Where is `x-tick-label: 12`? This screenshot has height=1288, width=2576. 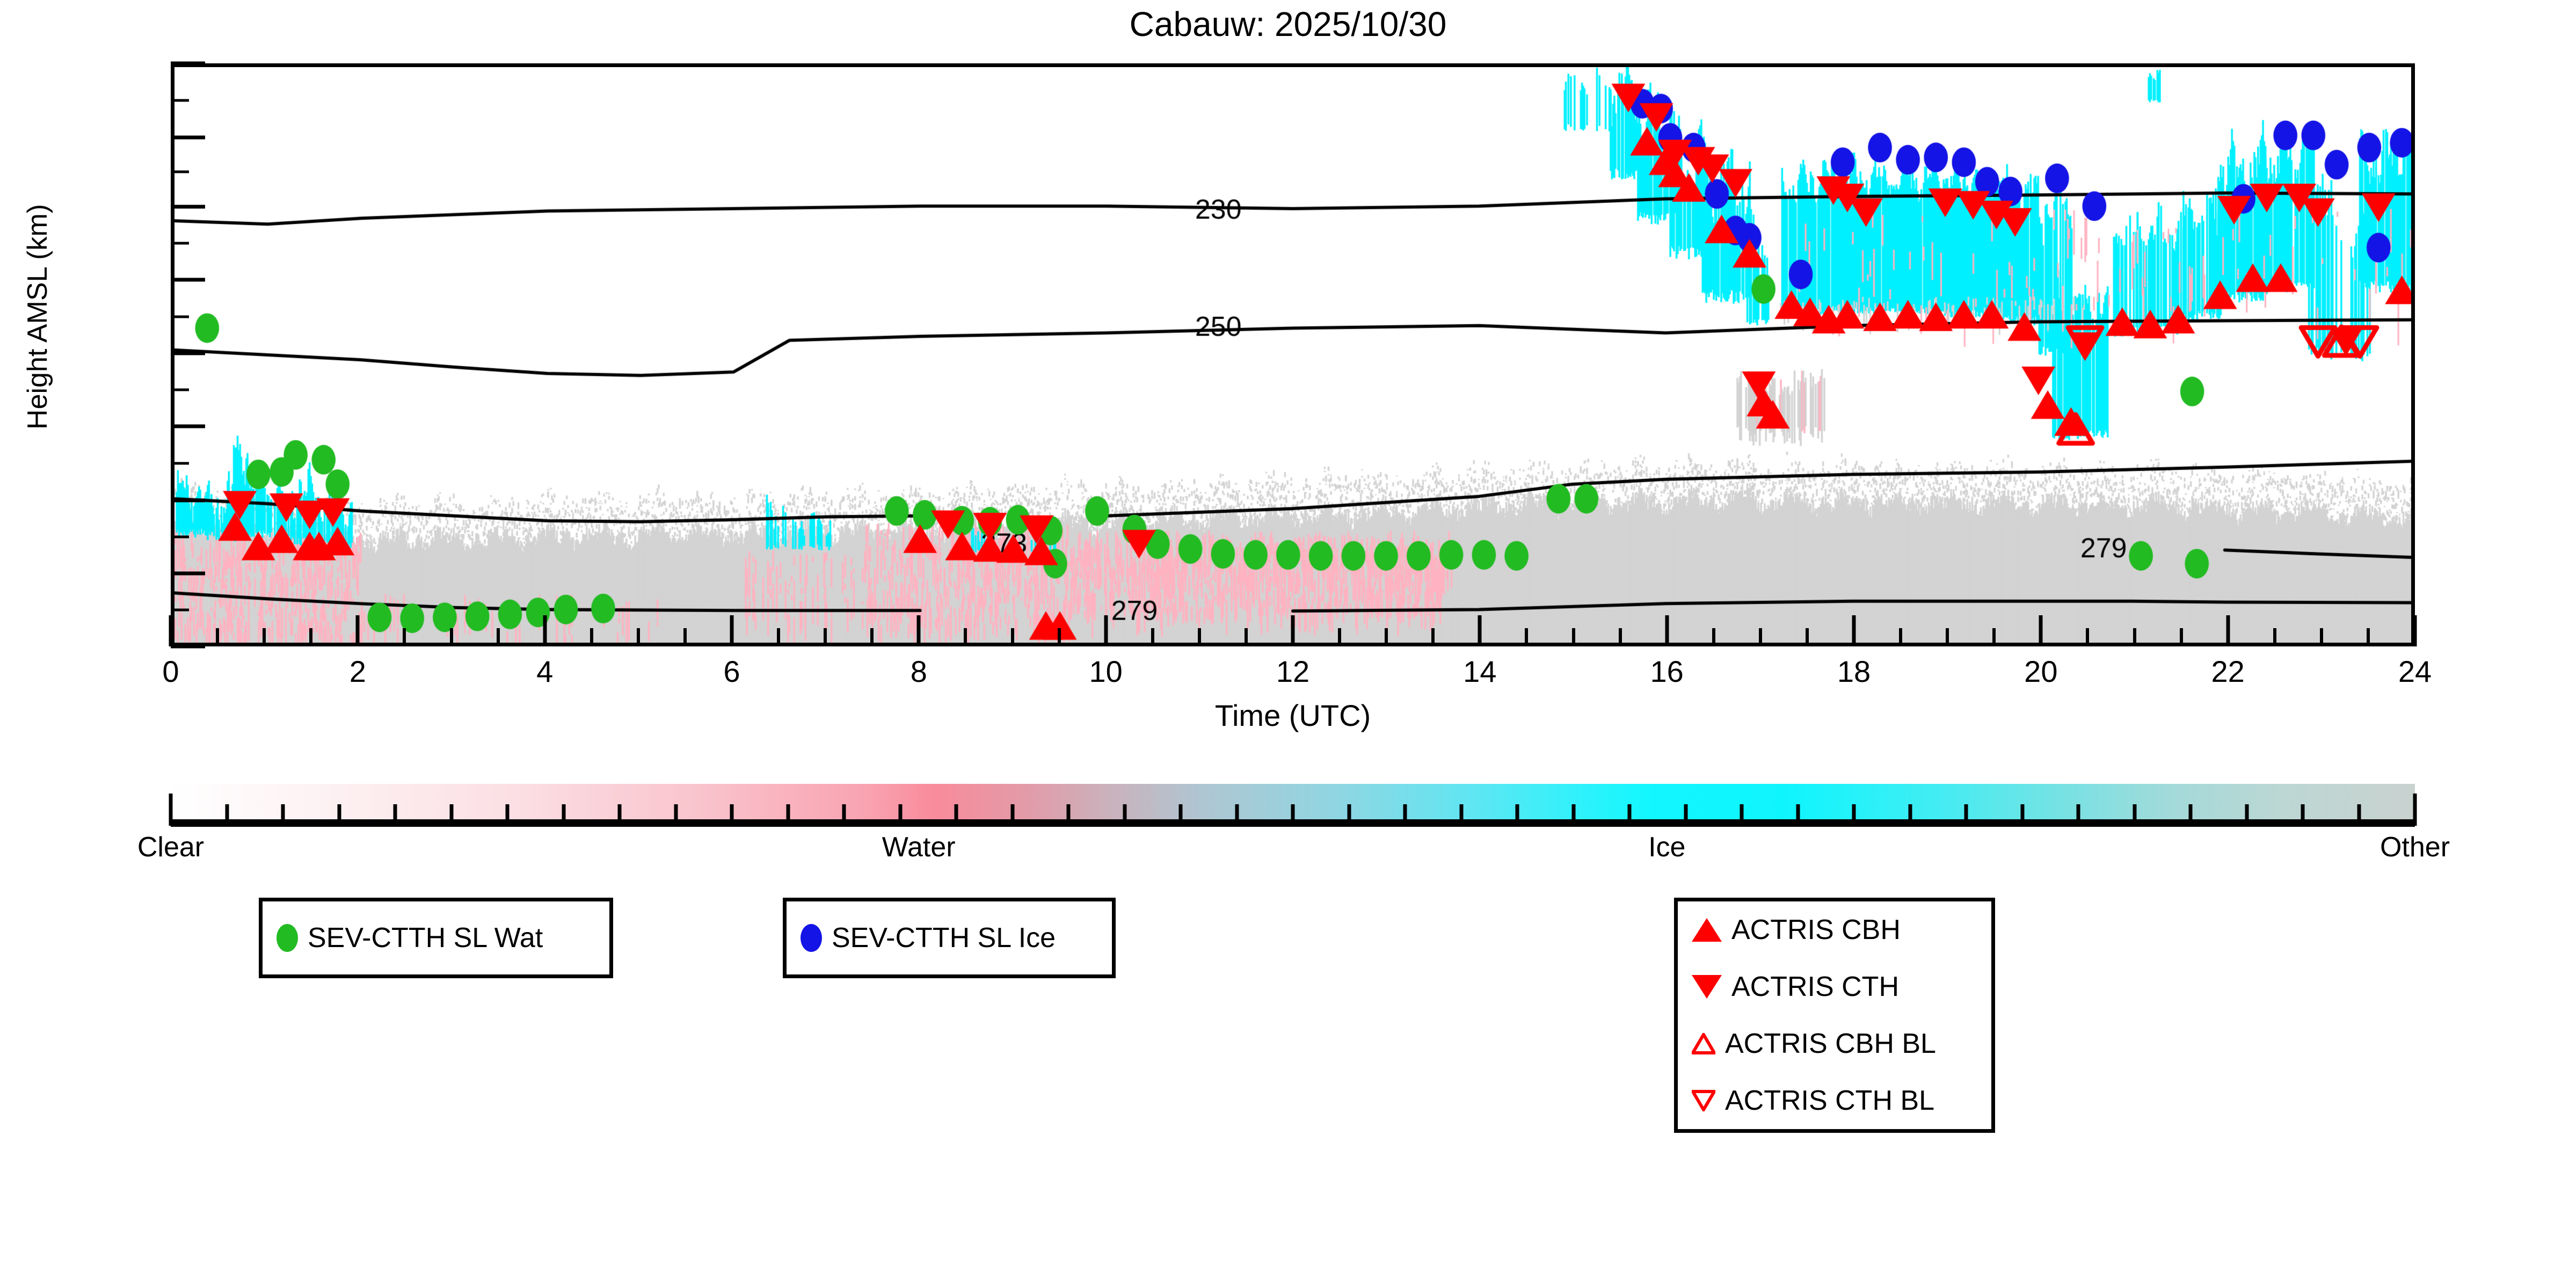
x-tick-label: 12 is located at coordinates (1293, 671).